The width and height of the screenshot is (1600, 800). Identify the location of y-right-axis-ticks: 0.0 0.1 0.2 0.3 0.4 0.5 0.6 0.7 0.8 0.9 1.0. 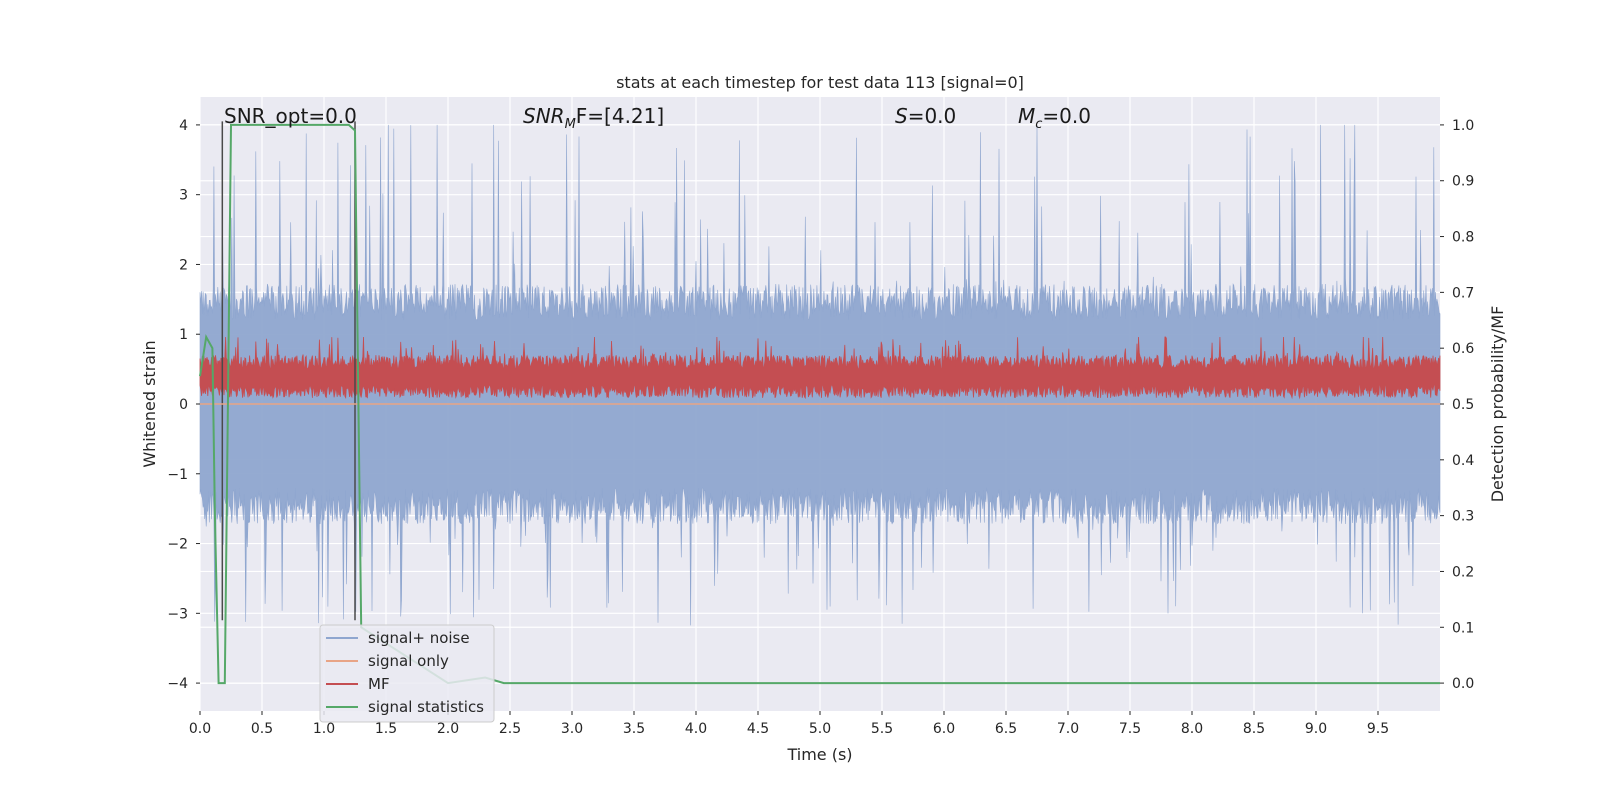
(1457, 405).